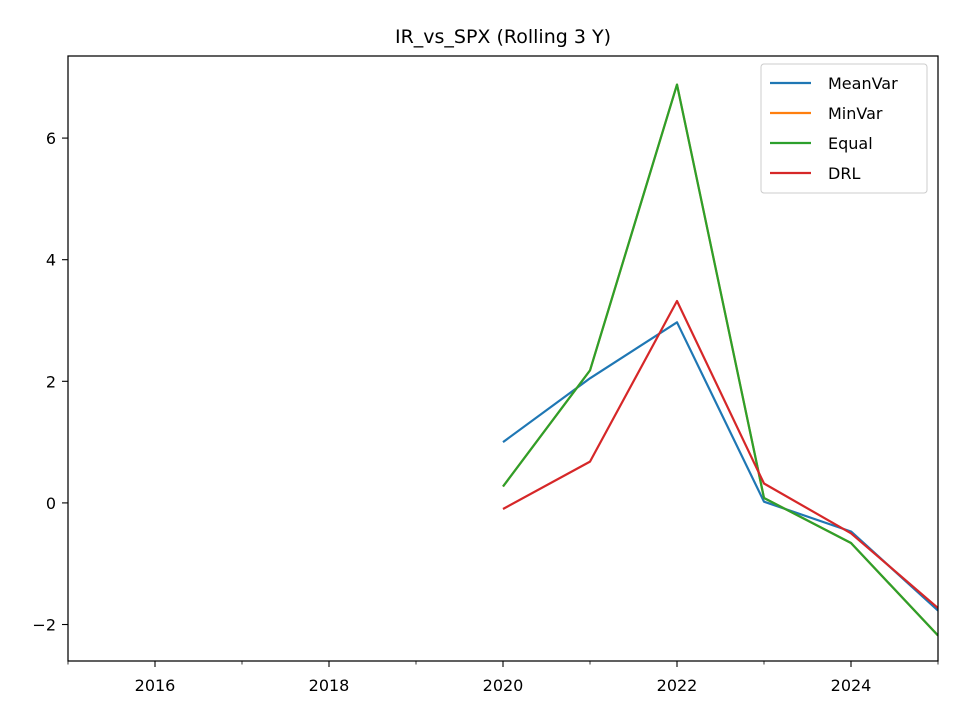 This screenshot has width=960, height=720. What do you see at coordinates (863, 83) in the screenshot?
I see `legend-label-meanvar: MeanVar` at bounding box center [863, 83].